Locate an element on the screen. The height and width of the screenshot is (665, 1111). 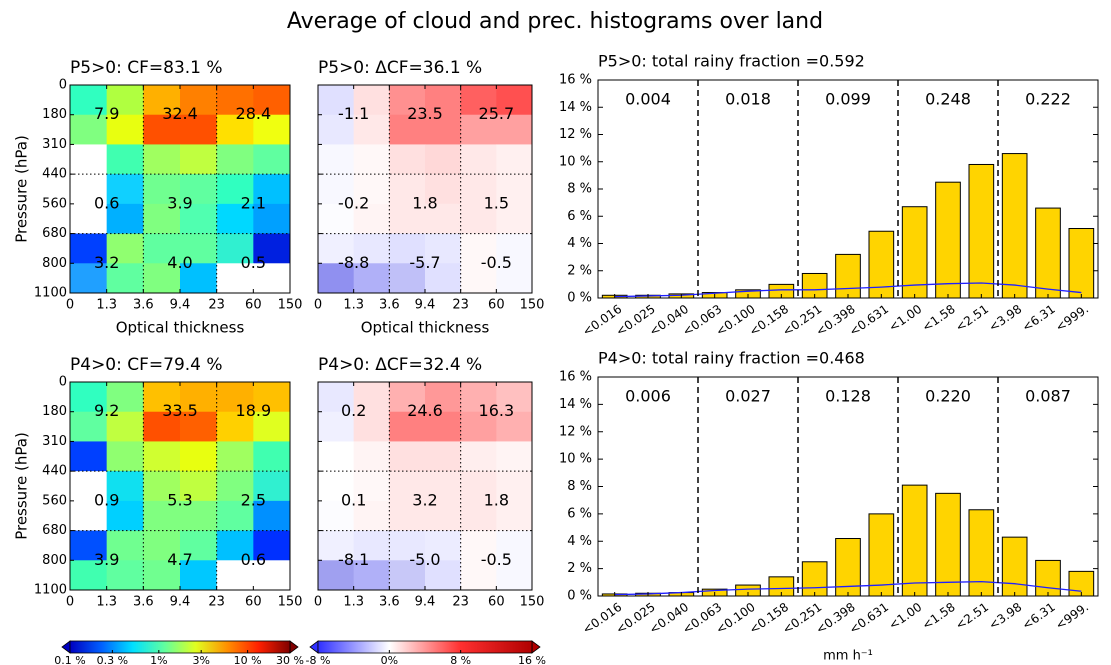
colorbar-tick-label: 0.3 % is located at coordinates (112, 659).